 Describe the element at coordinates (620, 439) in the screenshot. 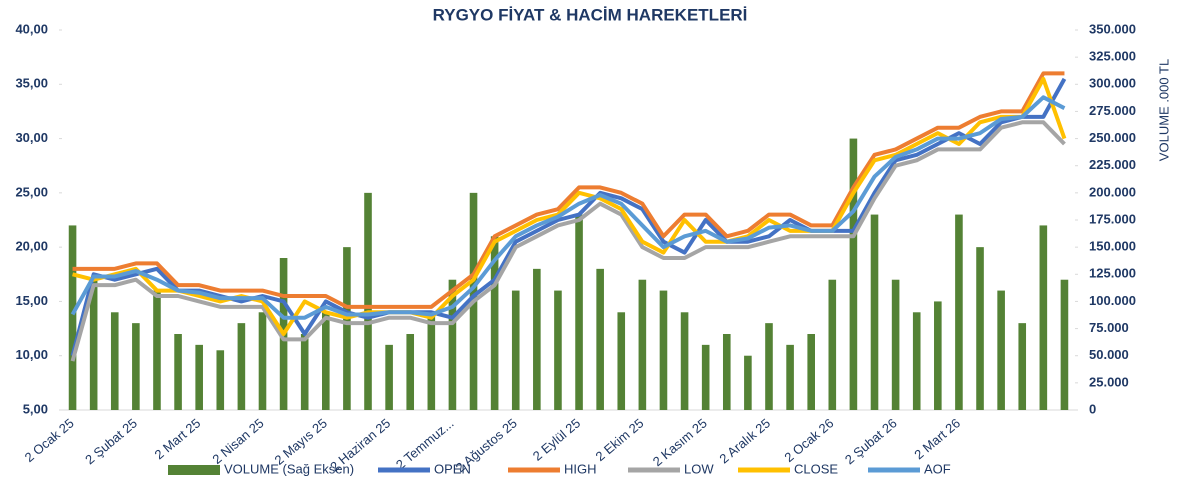

I see `x-tick-label: 2 Ekim 25` at that location.